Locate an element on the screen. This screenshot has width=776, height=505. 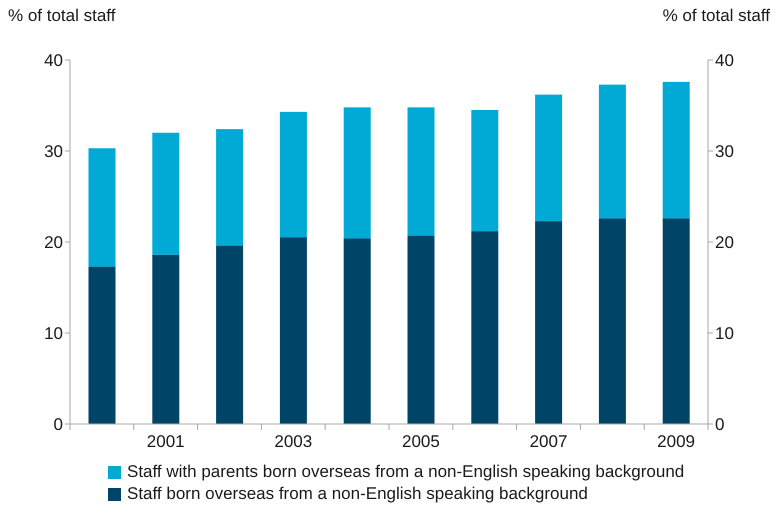
y2-tick-label: 10 is located at coordinates (724, 334).